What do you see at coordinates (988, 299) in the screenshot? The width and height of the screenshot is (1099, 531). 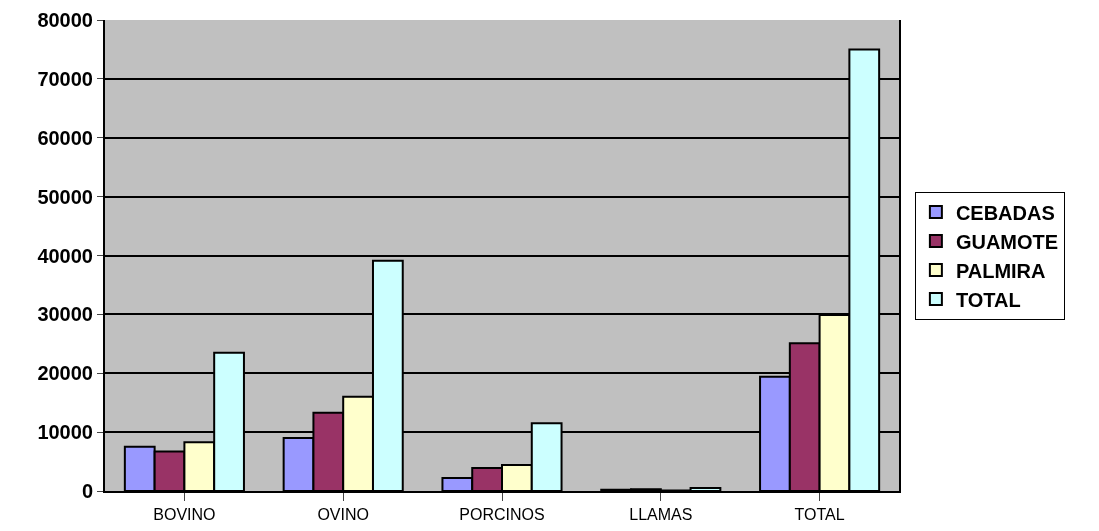 I see `legend-label: TOTAL` at bounding box center [988, 299].